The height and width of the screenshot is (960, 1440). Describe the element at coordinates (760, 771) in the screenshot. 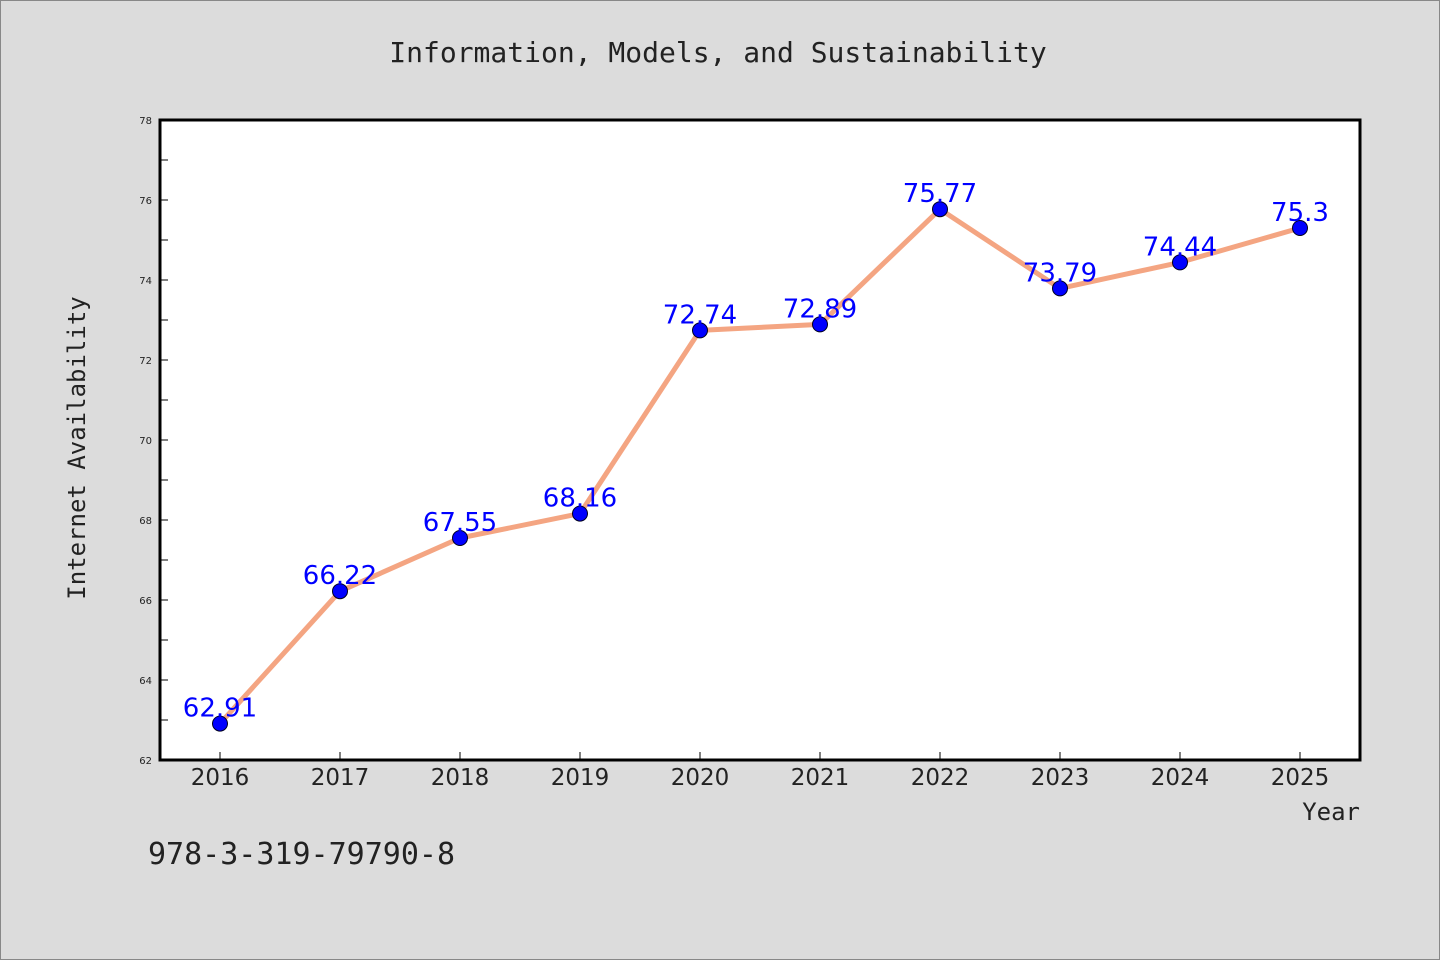

I see `x-axis-ticks: 2016 2017 2018 2019 2020 2021 2022 2023 2024 2025` at that location.